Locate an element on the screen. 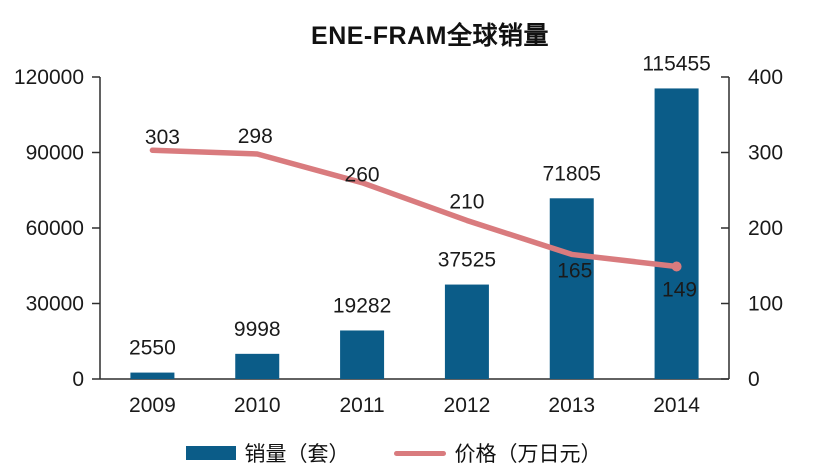 The width and height of the screenshot is (815, 476). left-axis-tick-label: 0 is located at coordinates (78, 379).